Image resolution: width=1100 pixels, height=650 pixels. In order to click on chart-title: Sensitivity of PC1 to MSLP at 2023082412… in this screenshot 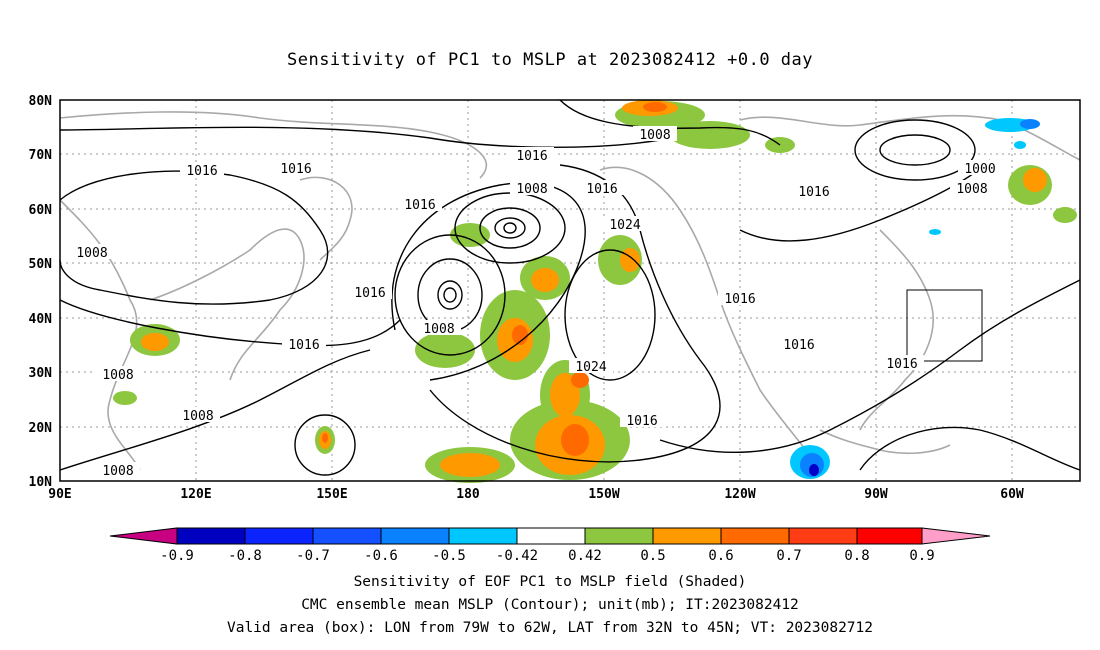, I will do `click(549, 60)`.